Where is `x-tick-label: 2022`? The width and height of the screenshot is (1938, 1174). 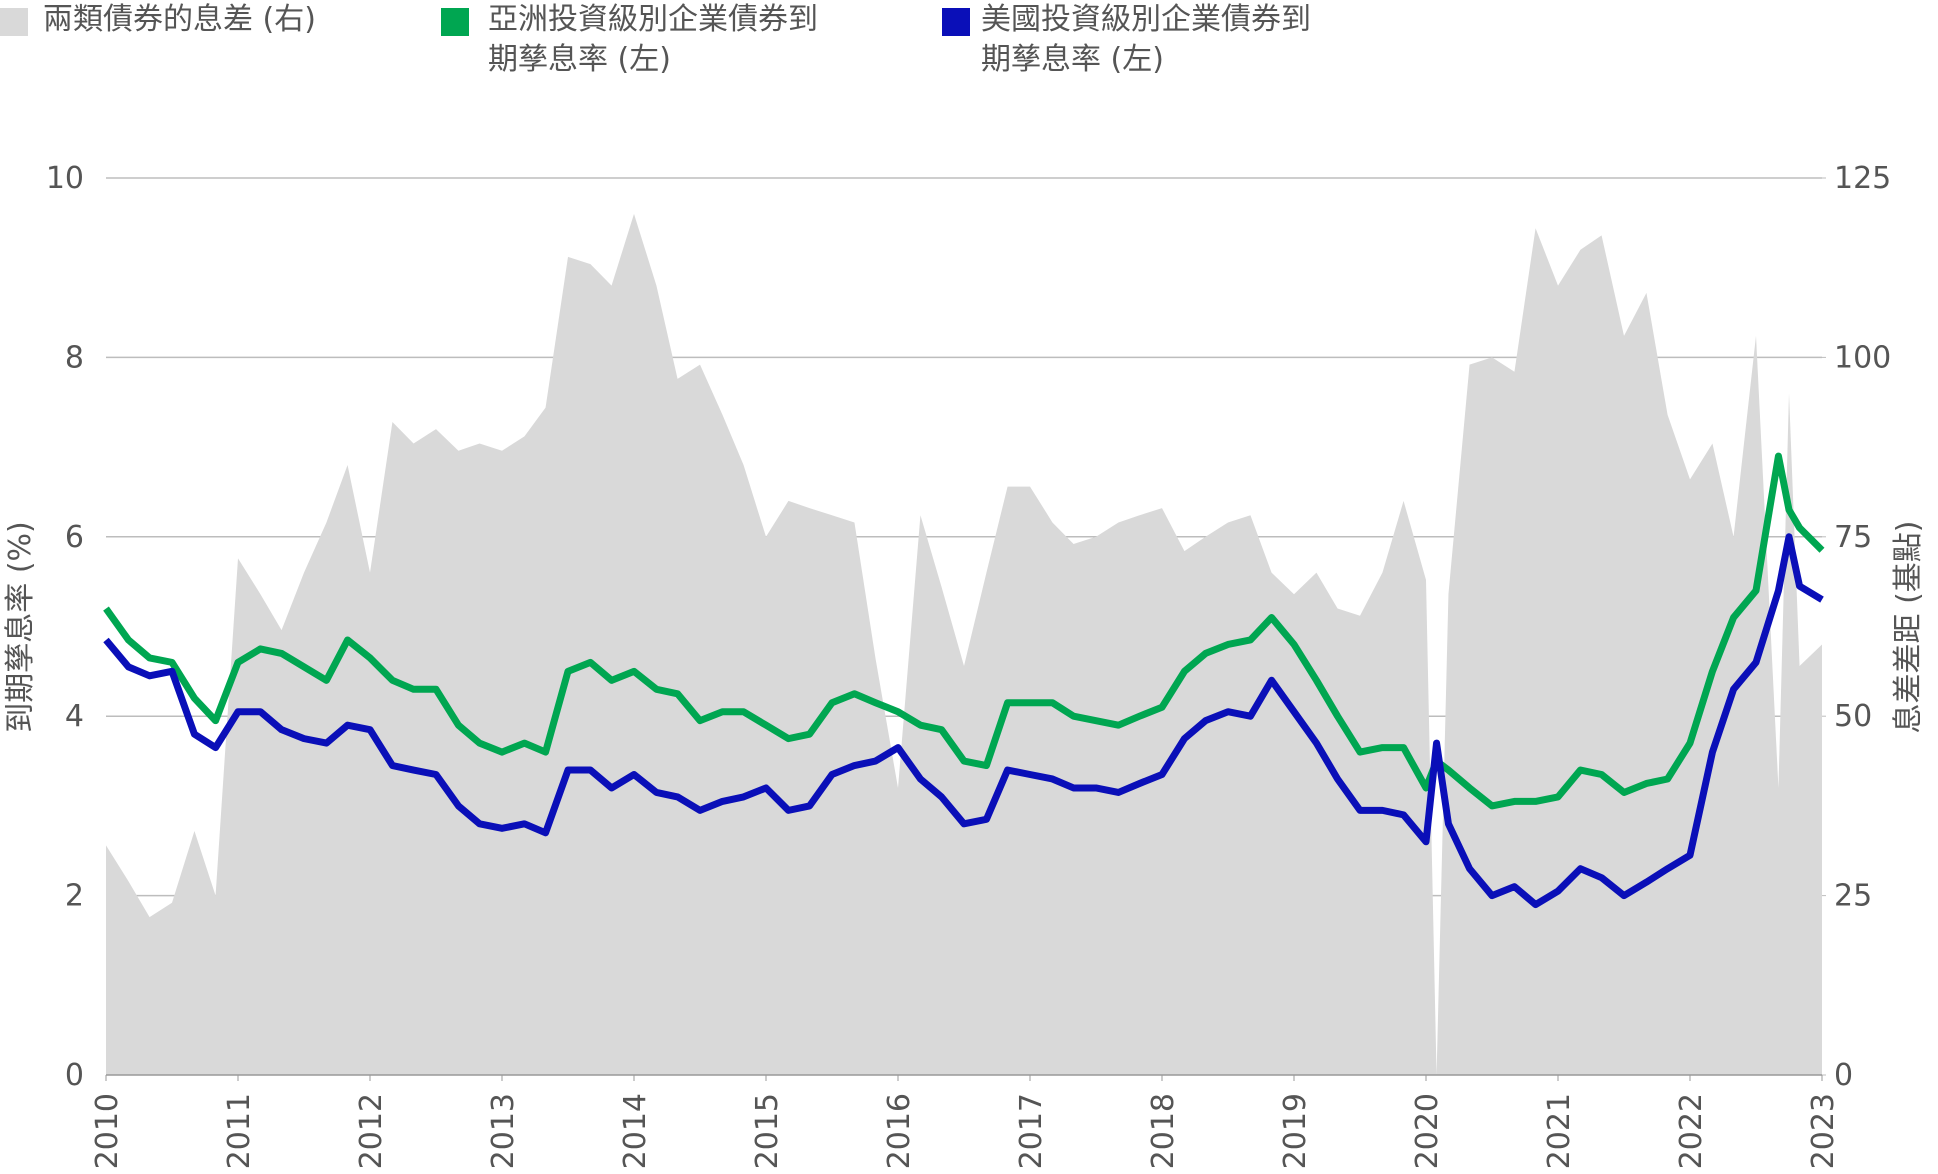
x-tick-label: 2022 is located at coordinates (1691, 1131).